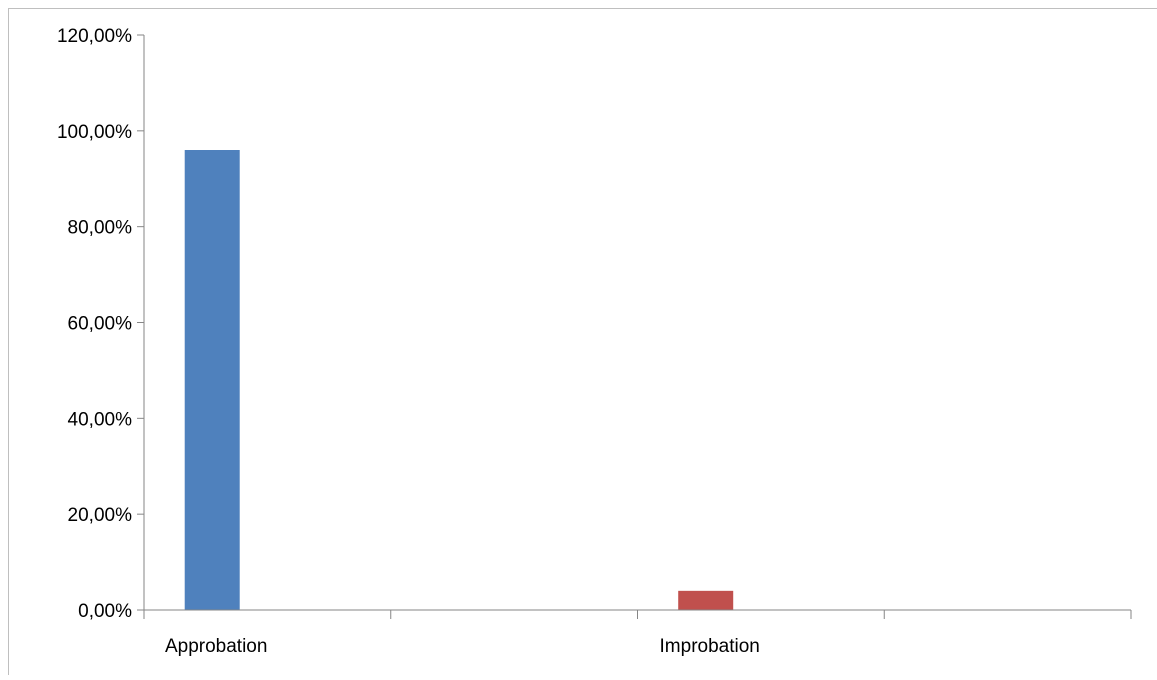 The width and height of the screenshot is (1157, 680). What do you see at coordinates (637, 614) in the screenshot?
I see `x-axis-ticks` at bounding box center [637, 614].